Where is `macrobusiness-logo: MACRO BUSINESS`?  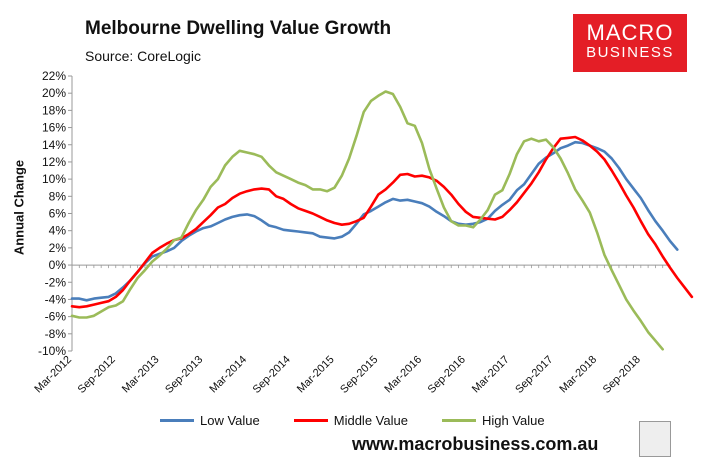
macrobusiness-logo: MACRO BUSINESS is located at coordinates (630, 43).